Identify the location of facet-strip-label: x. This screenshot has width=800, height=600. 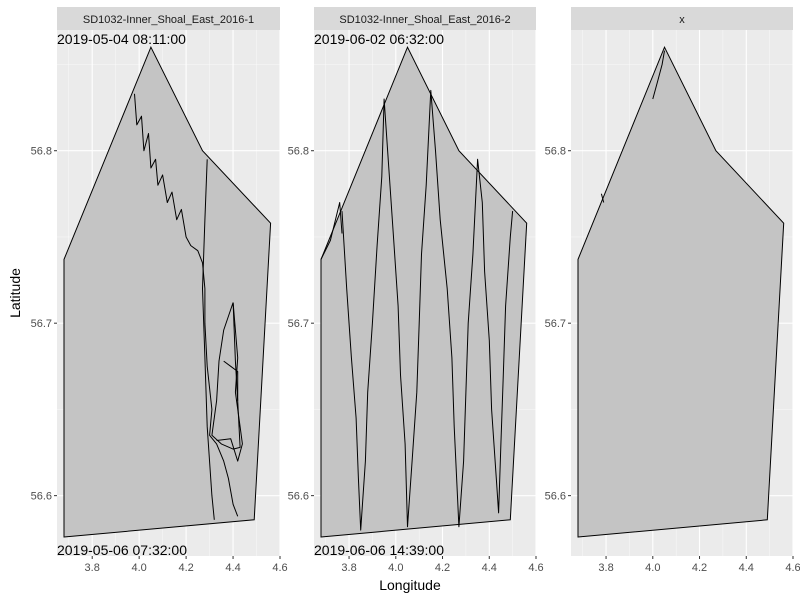
(682, 20).